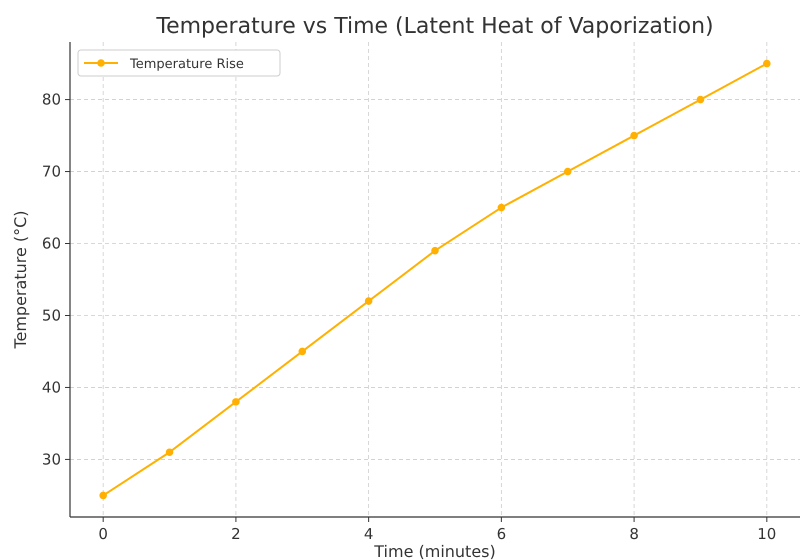  I want to click on x-tick-label: 6, so click(501, 534).